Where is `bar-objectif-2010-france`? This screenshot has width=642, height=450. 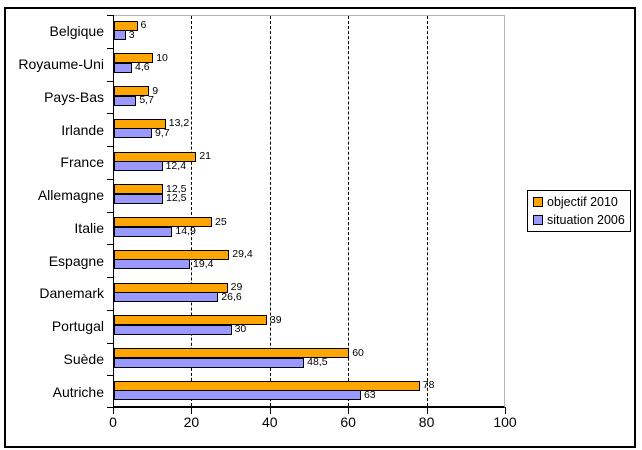
bar-objectif-2010-france is located at coordinates (155, 156).